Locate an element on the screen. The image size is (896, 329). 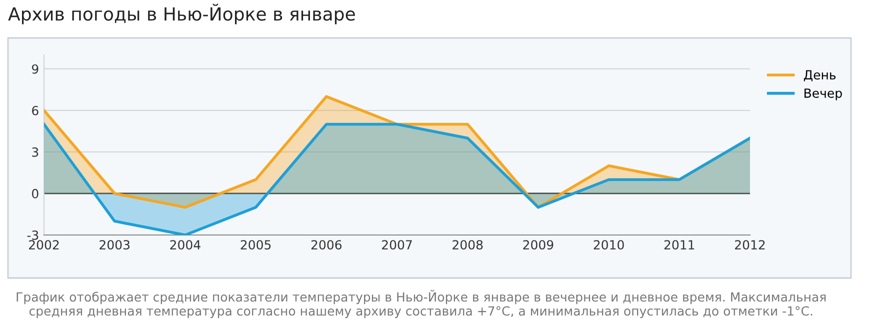
y-tick-label: -3 is located at coordinates (32, 235).